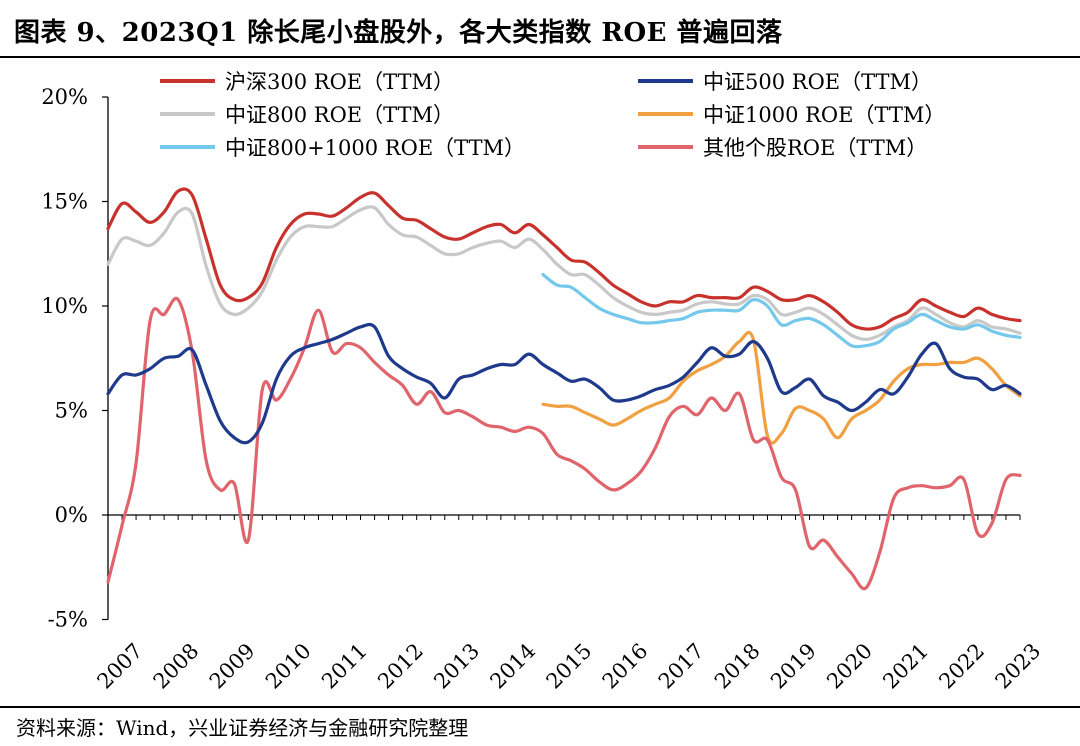 The image size is (1080, 746). What do you see at coordinates (288, 666) in the screenshot?
I see `x-tick-label: 2010` at bounding box center [288, 666].